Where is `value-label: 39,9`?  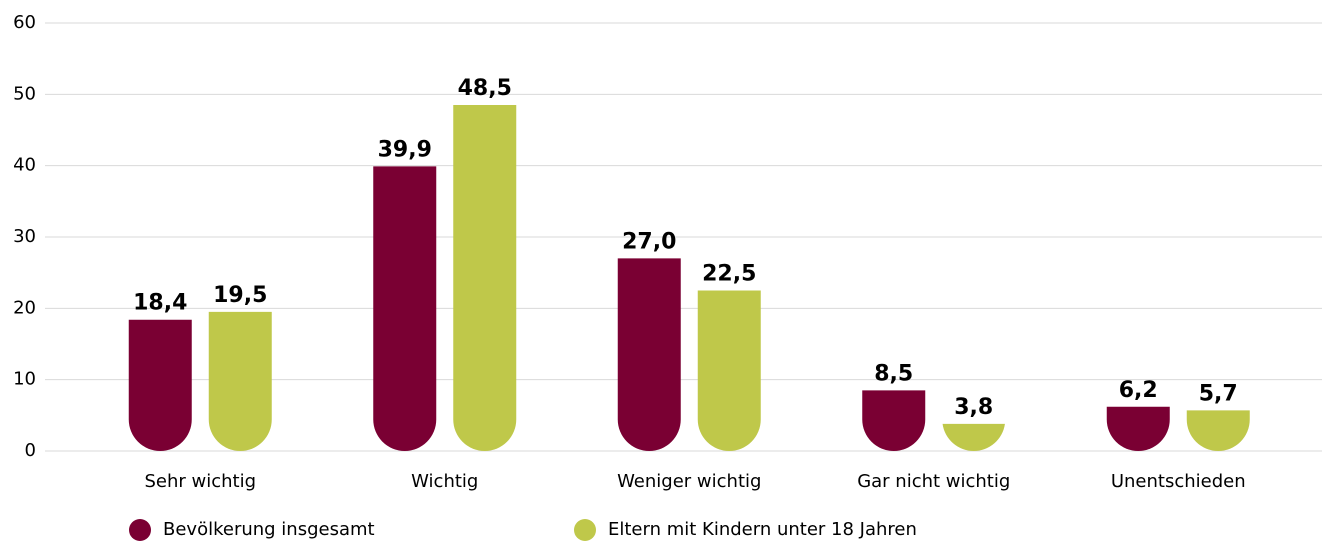
value-label: 39,9 is located at coordinates (405, 149).